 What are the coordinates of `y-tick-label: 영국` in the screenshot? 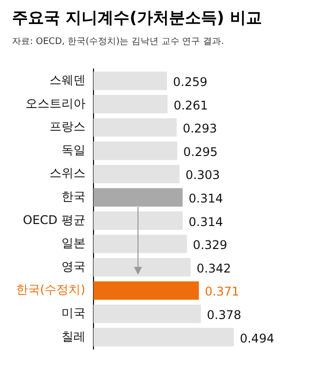 It's located at (73, 266).